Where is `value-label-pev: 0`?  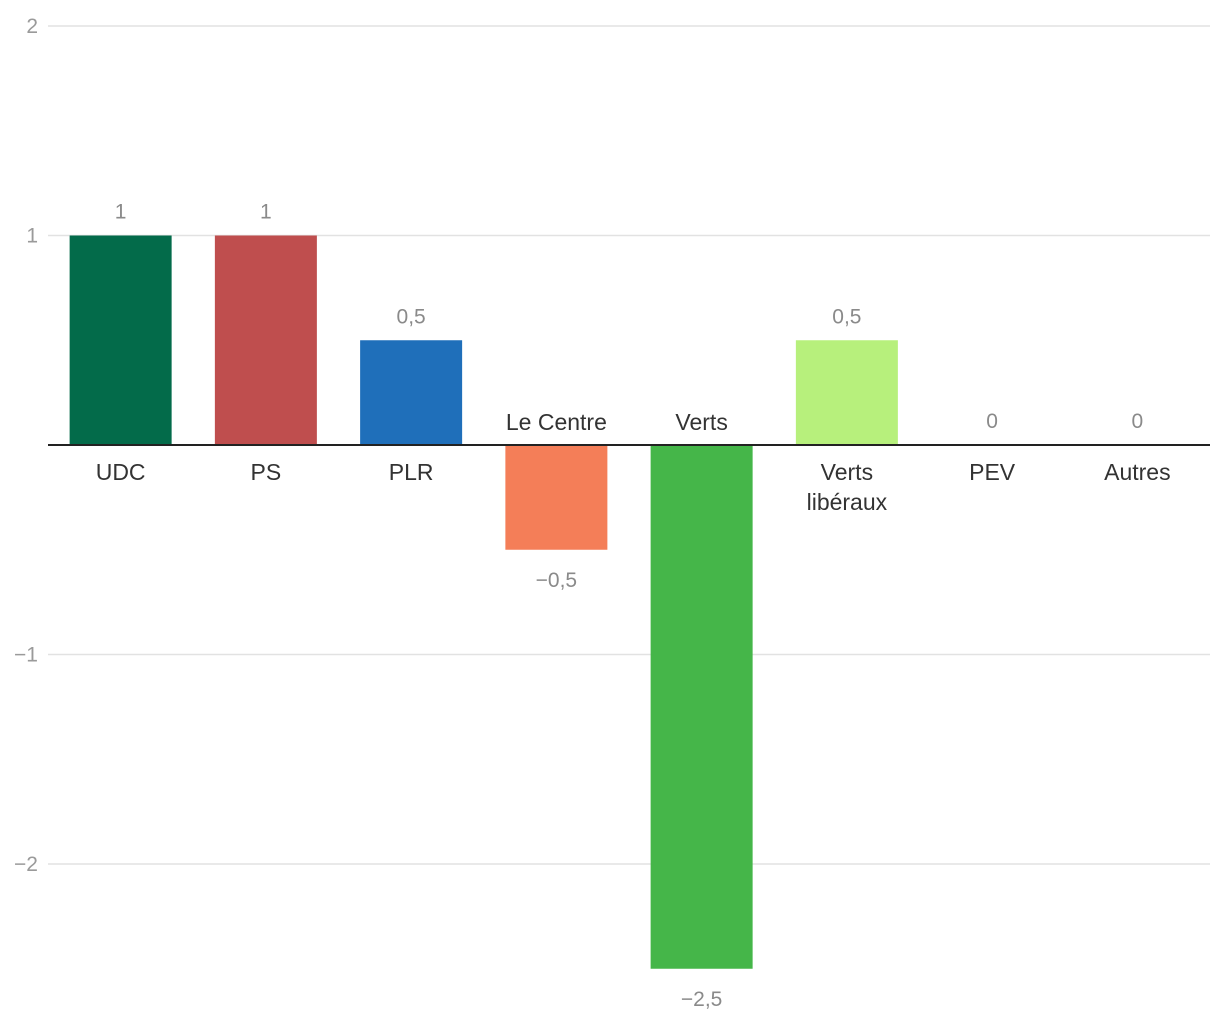
value-label-pev: 0 is located at coordinates (992, 421).